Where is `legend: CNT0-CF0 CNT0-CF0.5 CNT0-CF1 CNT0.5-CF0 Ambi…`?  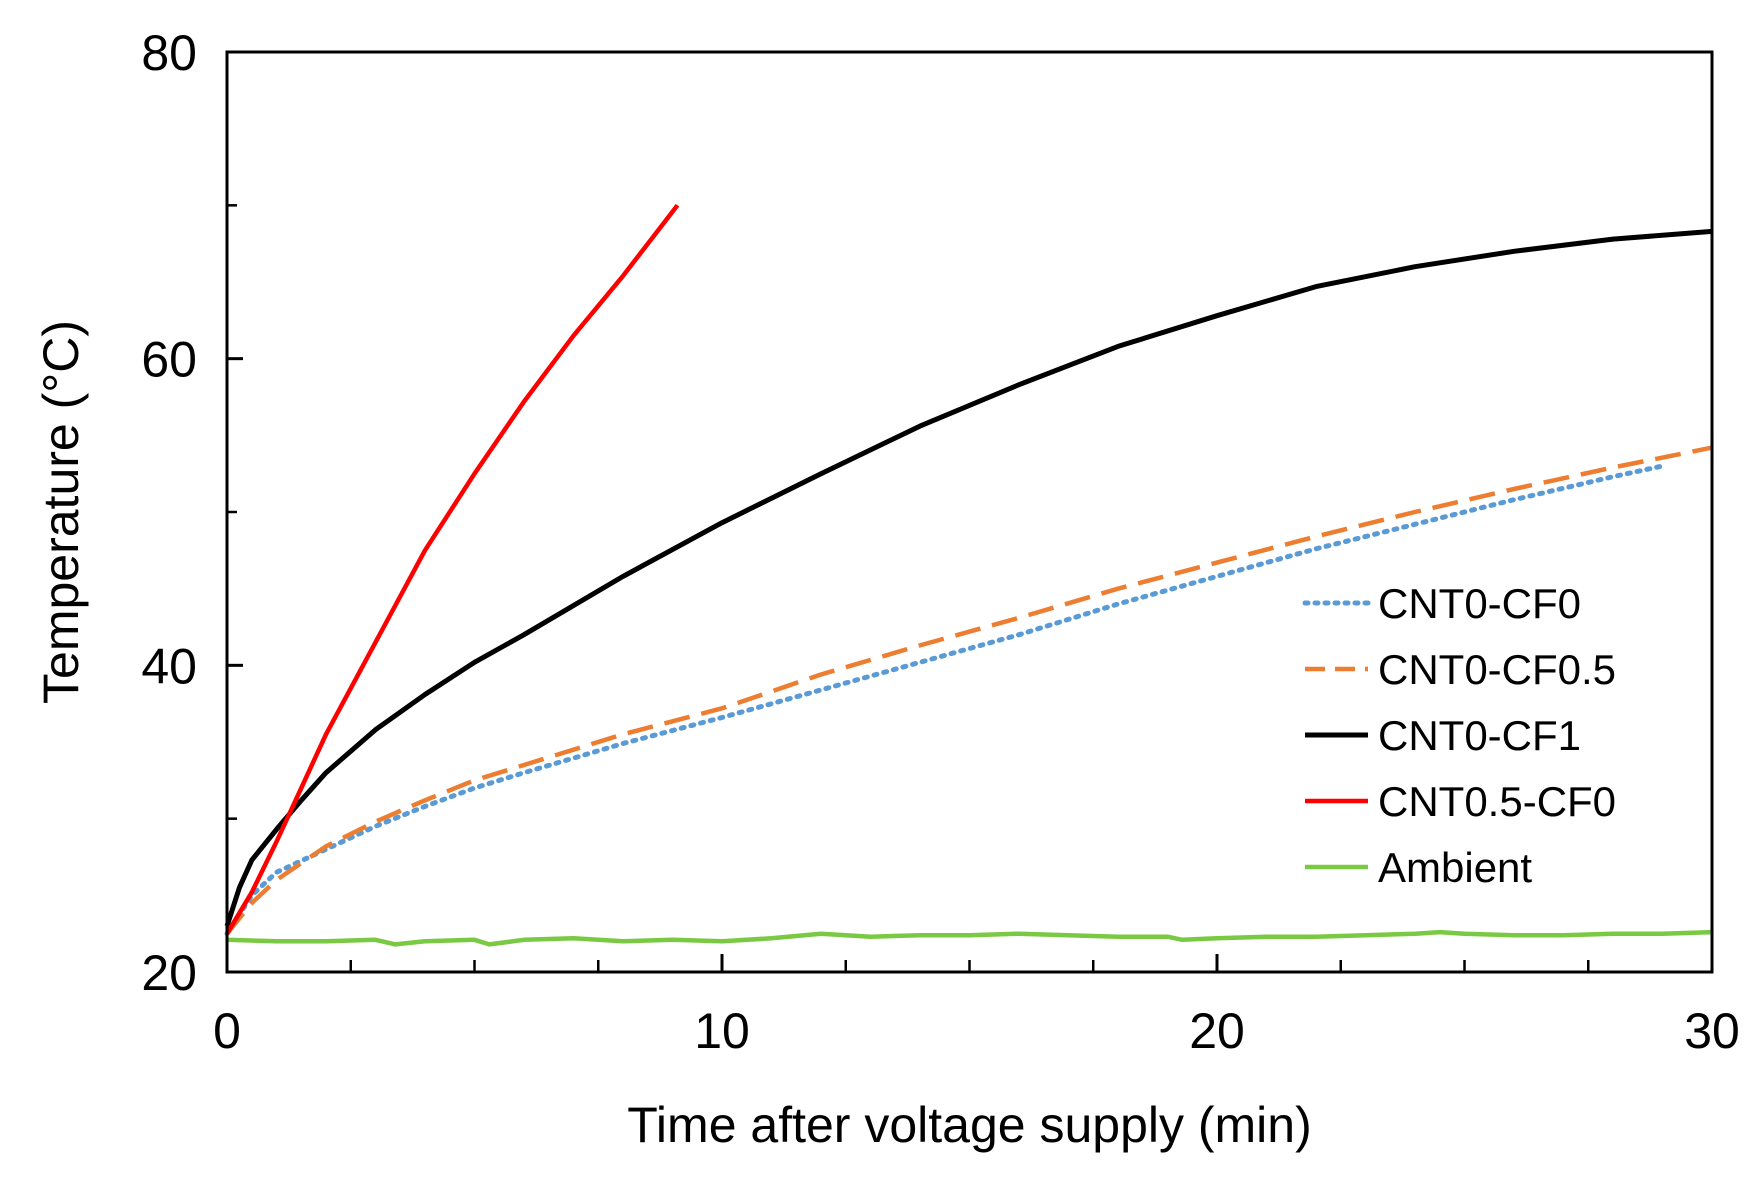
legend: CNT0-CF0 CNT0-CF0.5 CNT0-CF1 CNT0.5-CF0 Ambi… is located at coordinates (1459, 735).